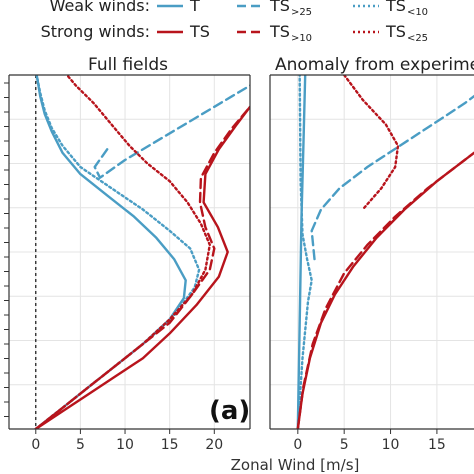 The height and width of the screenshot is (474, 474). Describe the element at coordinates (194, 7) in the screenshot. I see `legend-entry-weak-0: T` at that location.